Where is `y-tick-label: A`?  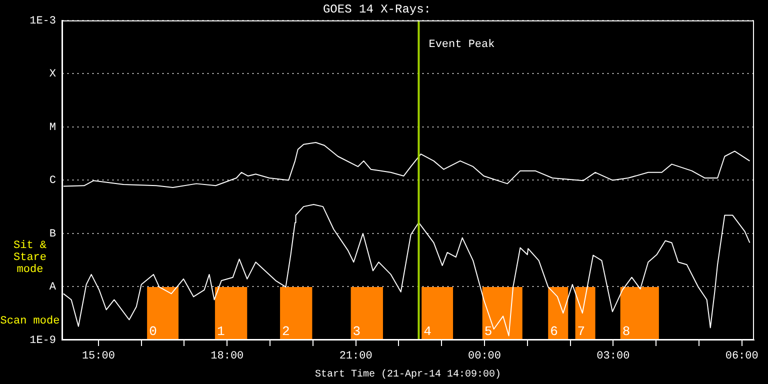
y-tick-label: A is located at coordinates (52, 288).